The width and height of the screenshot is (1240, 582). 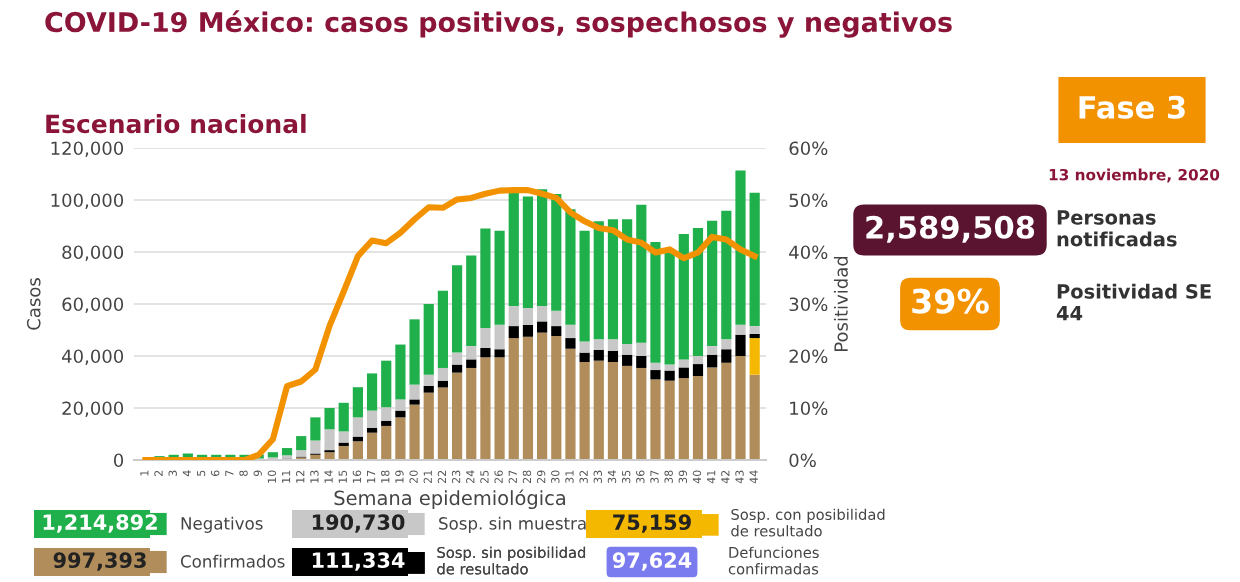 I want to click on legend-label: Confirmados, so click(x=232, y=561).